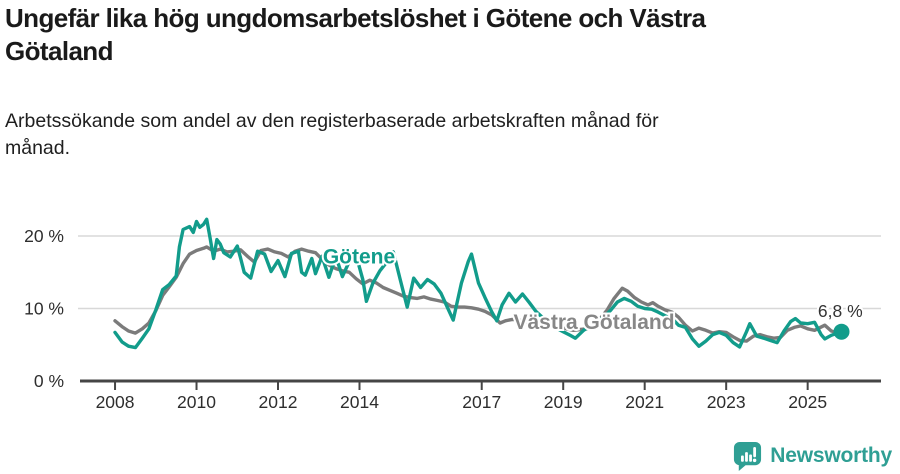  Describe the element at coordinates (563, 402) in the screenshot. I see `x-tick-label: 2019` at that location.